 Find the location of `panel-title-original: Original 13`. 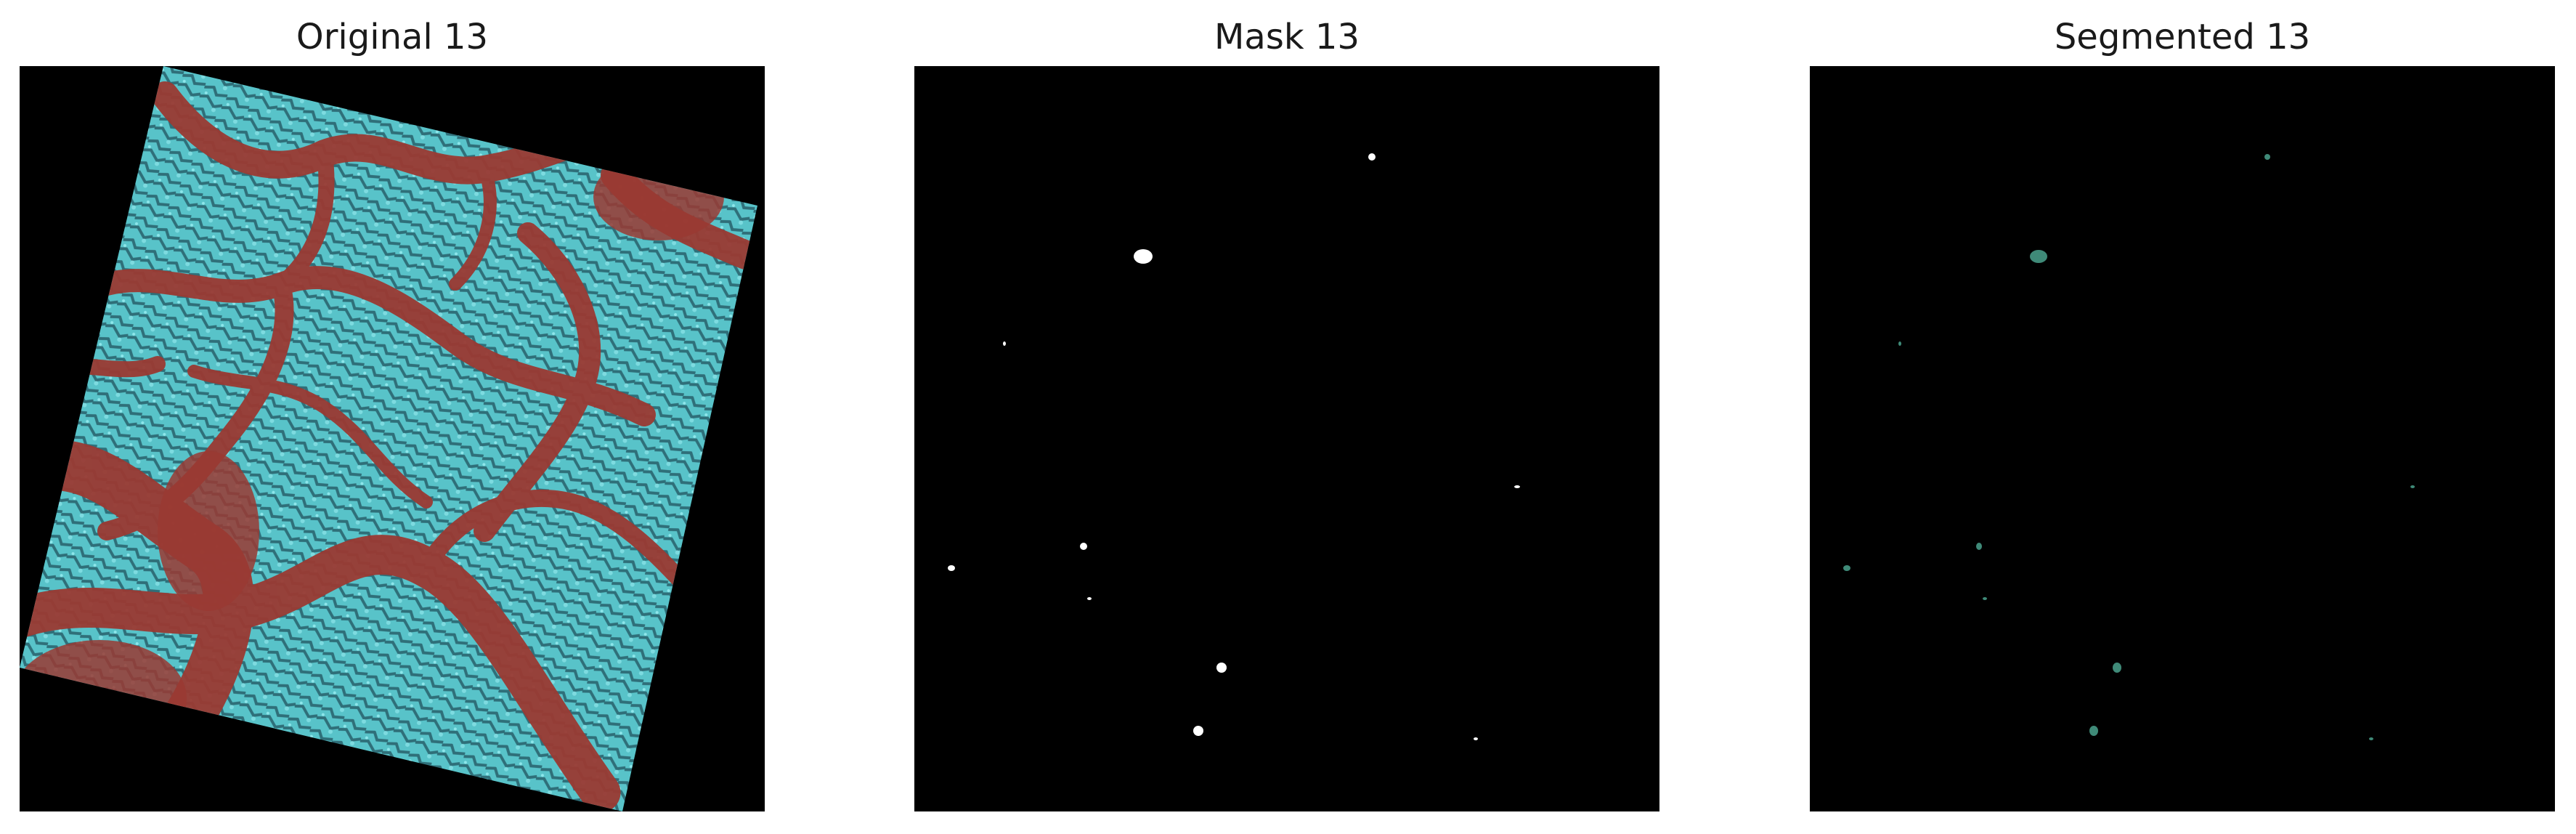

panel-title-original: Original 13 is located at coordinates (392, 37).